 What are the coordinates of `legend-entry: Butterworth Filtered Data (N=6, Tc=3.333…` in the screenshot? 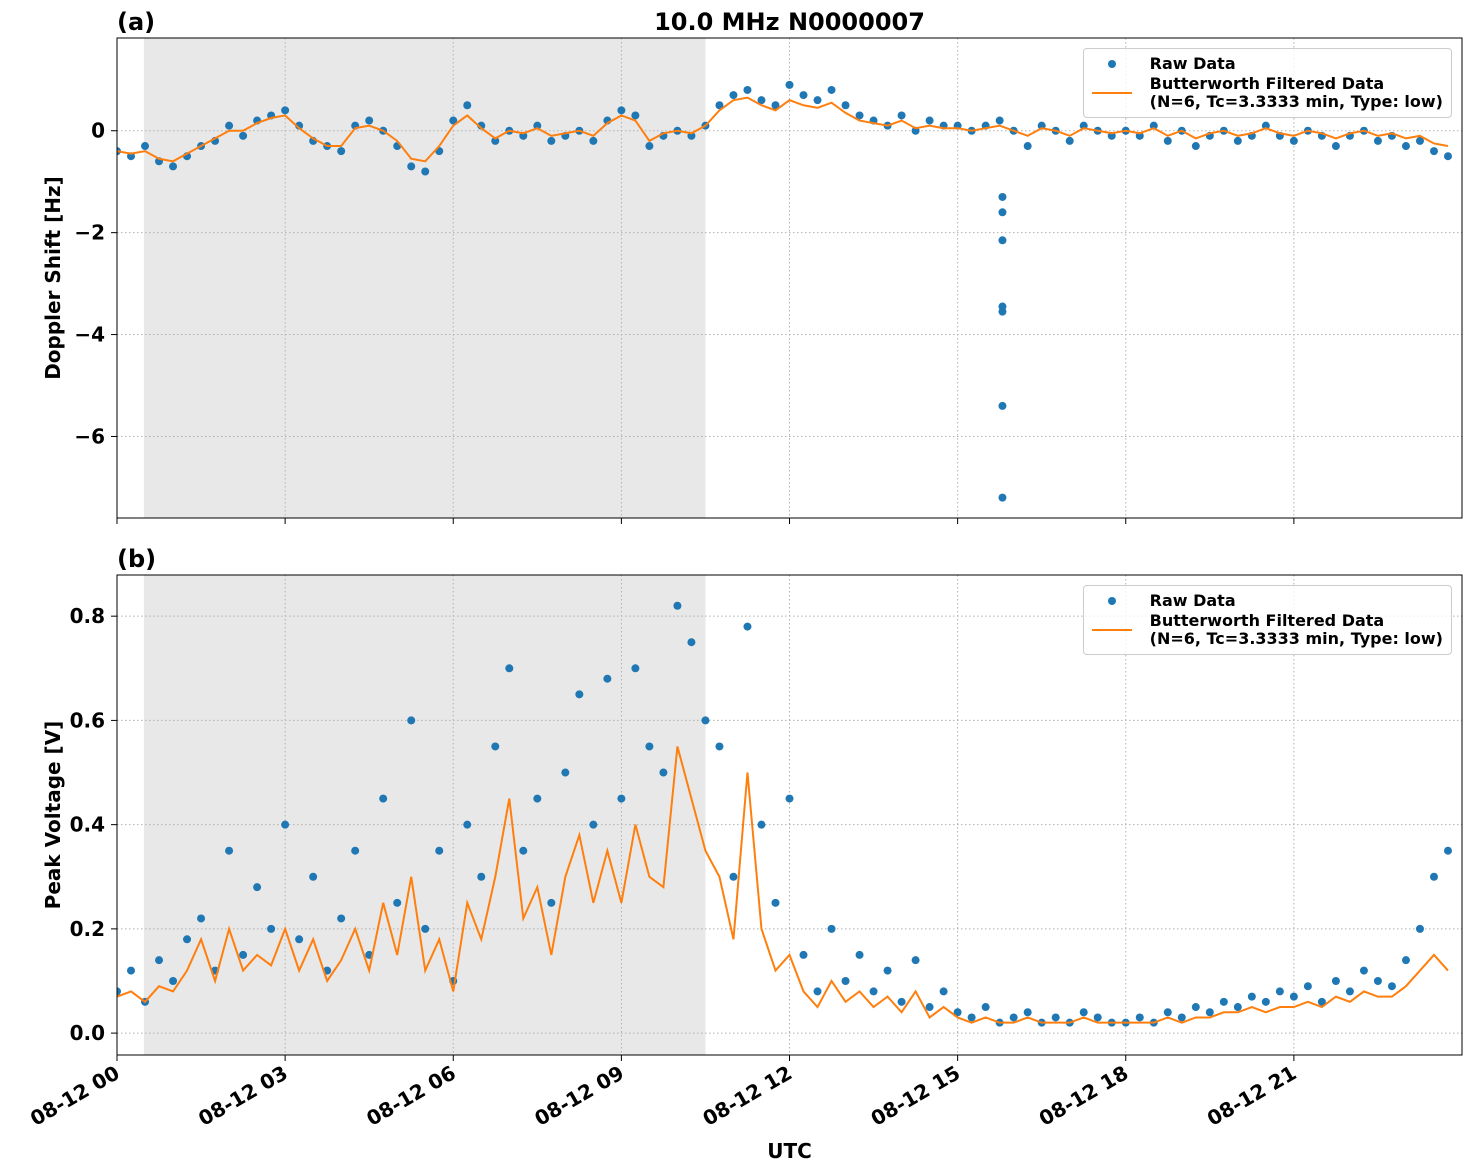 It's located at (1267, 630).